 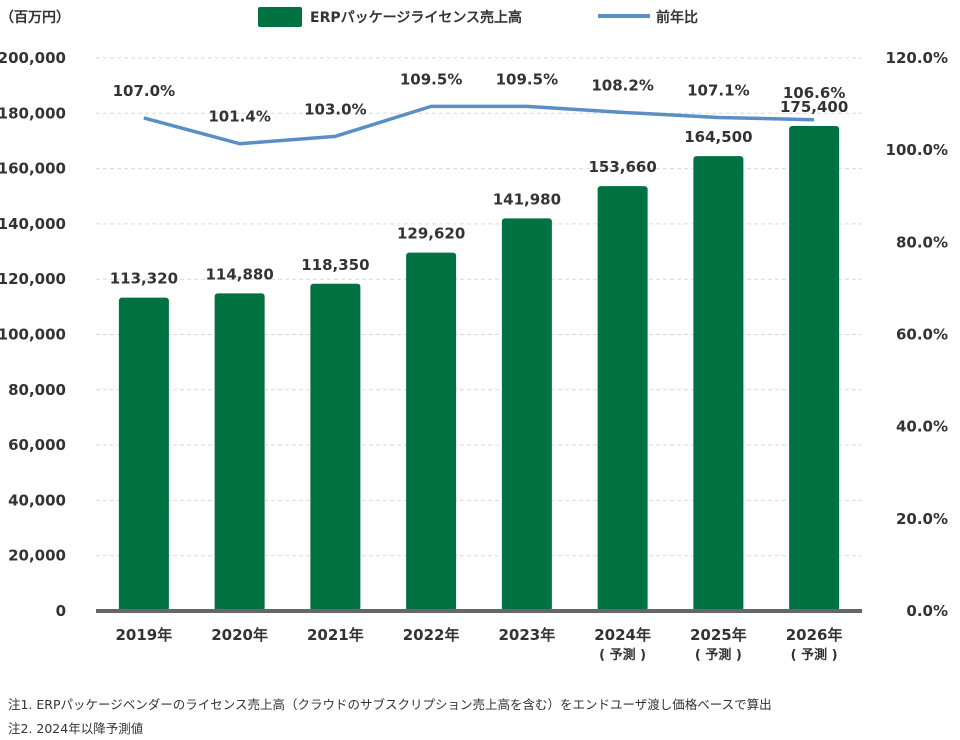 I want to click on legend: ERPパッケージライセンス売上高 前年比, so click(x=478, y=17).